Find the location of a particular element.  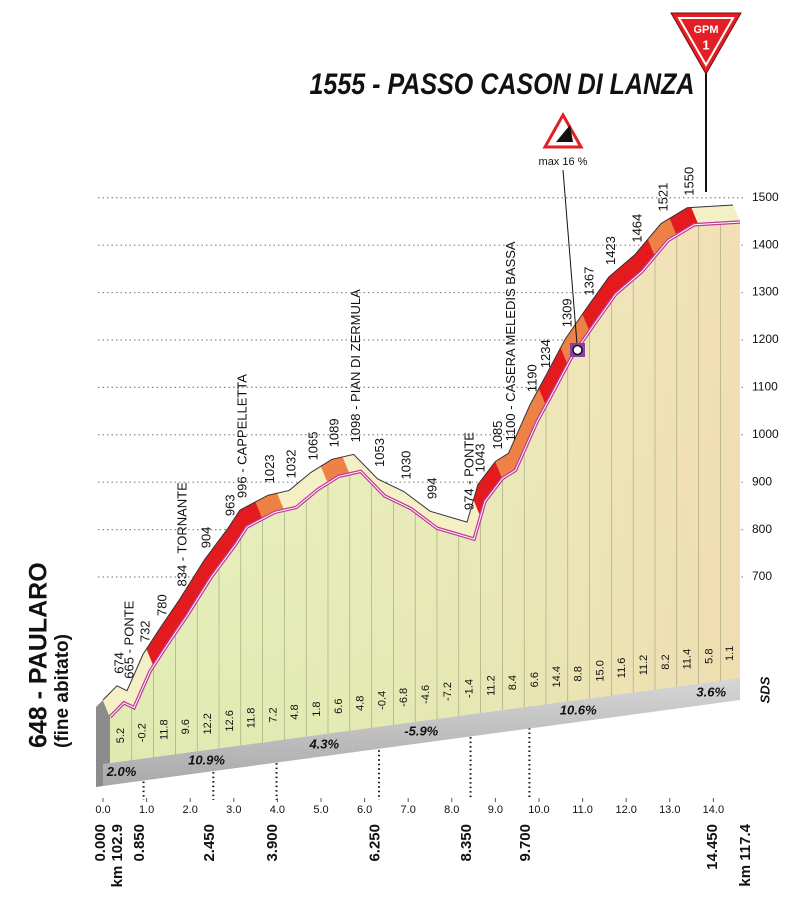

x-tick-label: 10.0 is located at coordinates (538, 810).